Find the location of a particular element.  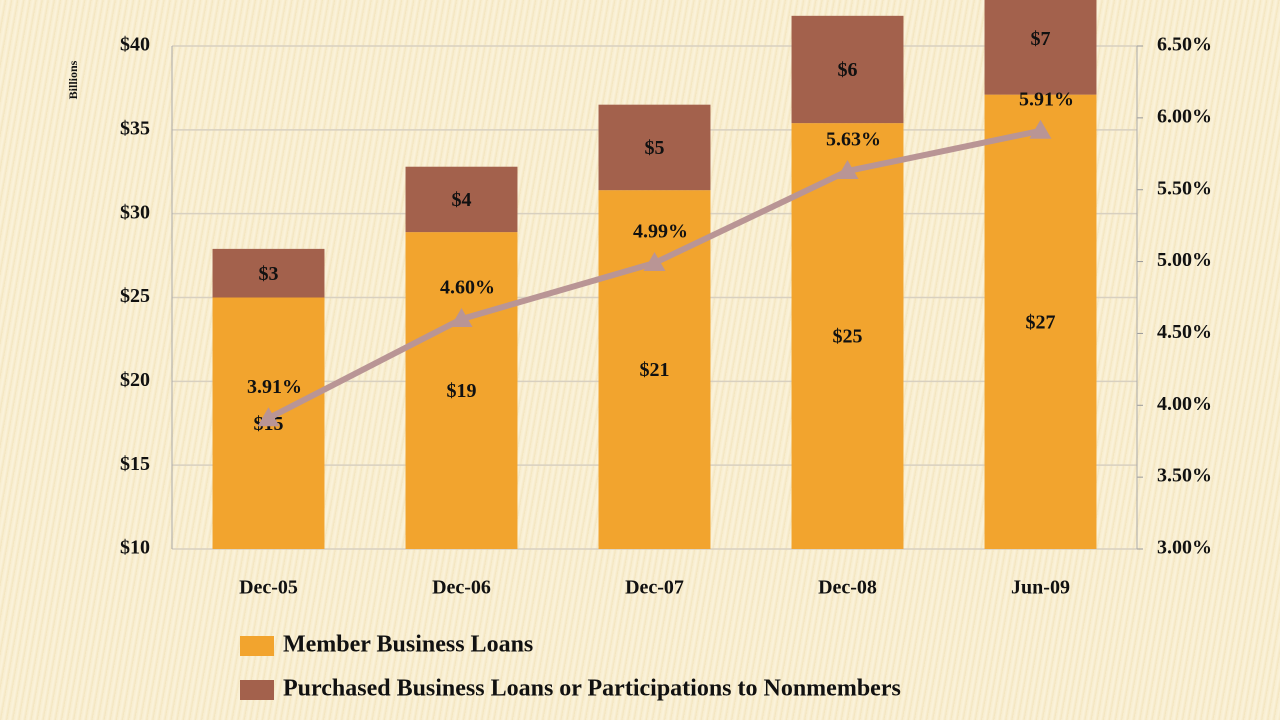

line-label: 5.63% is located at coordinates (853, 140).